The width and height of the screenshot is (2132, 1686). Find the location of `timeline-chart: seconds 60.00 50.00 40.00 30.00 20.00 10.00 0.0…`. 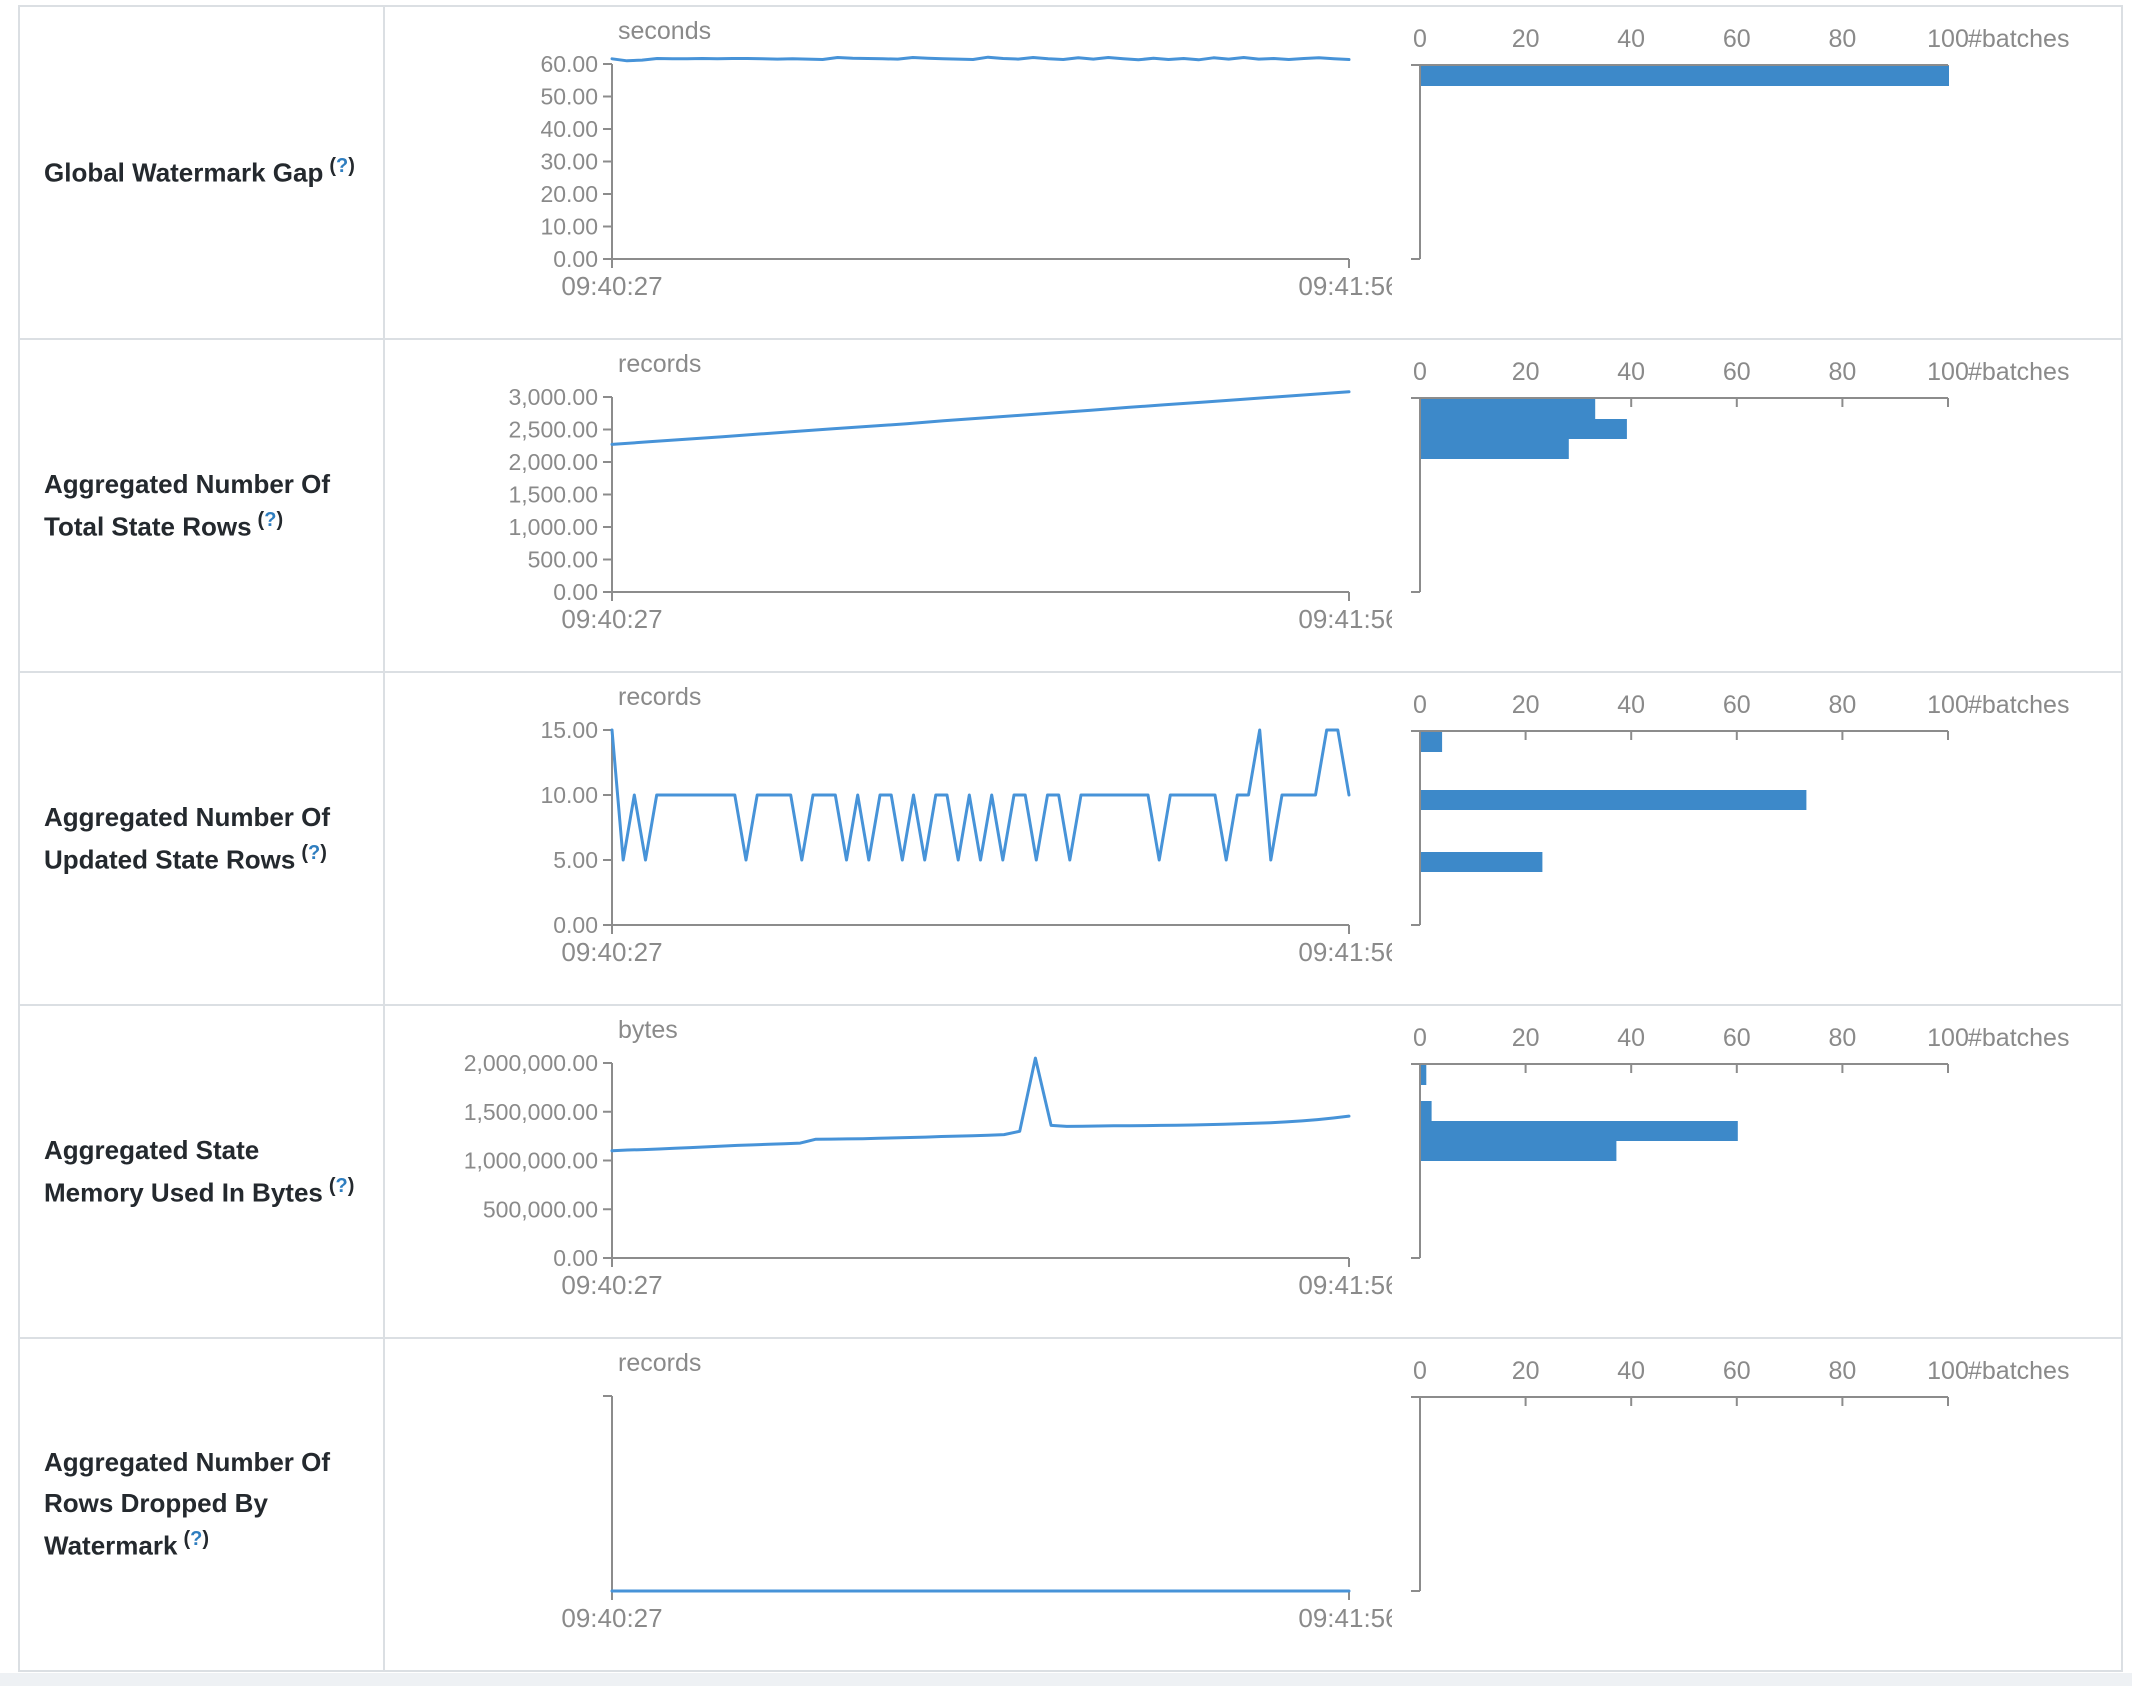

timeline-chart: seconds 60.00 50.00 40.00 30.00 20.00 10.00 0.0… is located at coordinates (966, 159).